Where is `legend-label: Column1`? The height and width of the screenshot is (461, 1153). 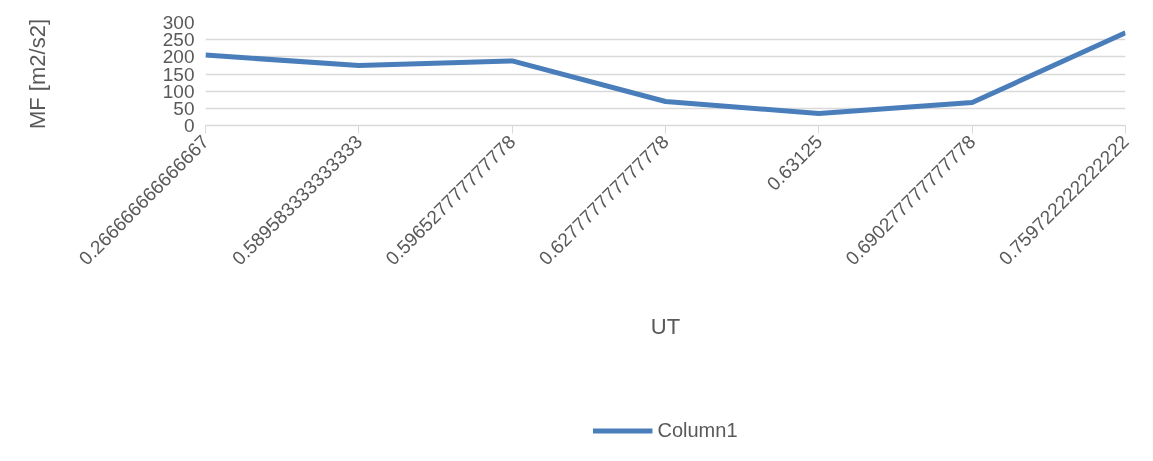
legend-label: Column1 is located at coordinates (697, 430).